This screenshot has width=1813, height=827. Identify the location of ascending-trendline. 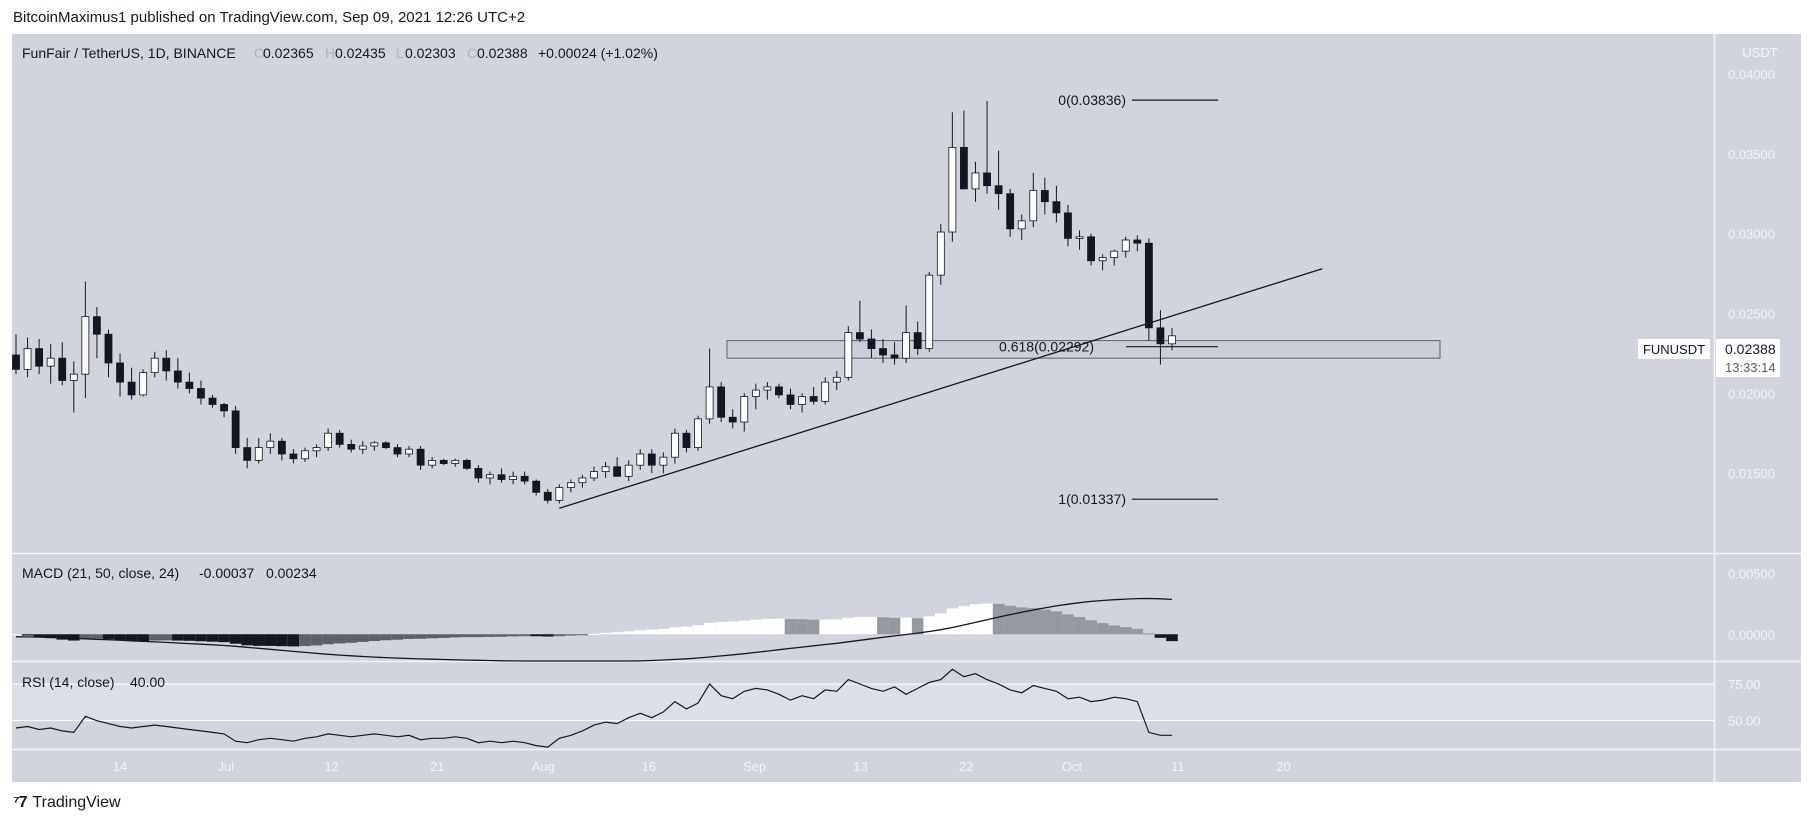
(941, 388).